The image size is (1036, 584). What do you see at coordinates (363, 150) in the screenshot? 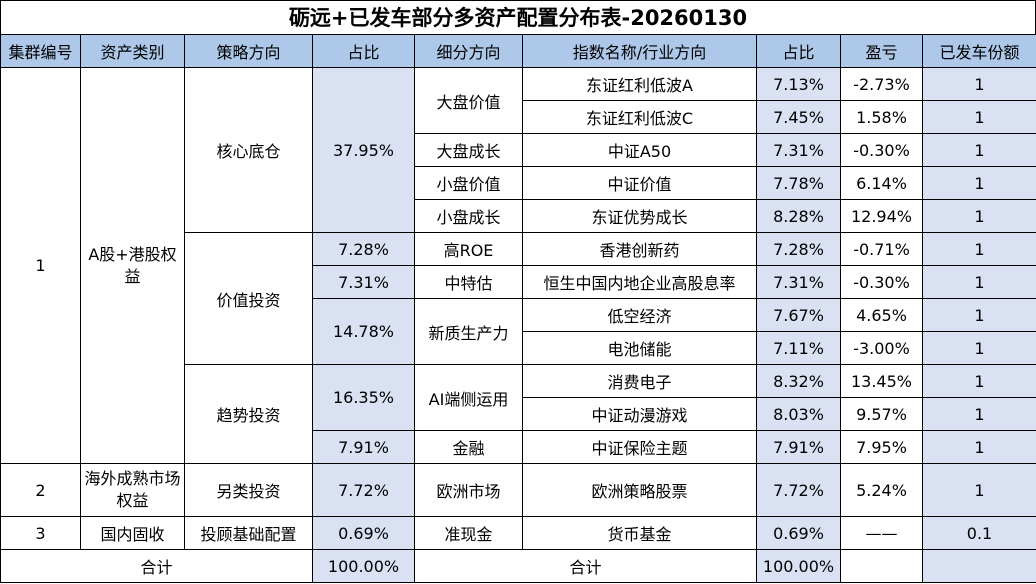
I see `strategy-pct: 37.95%` at bounding box center [363, 150].